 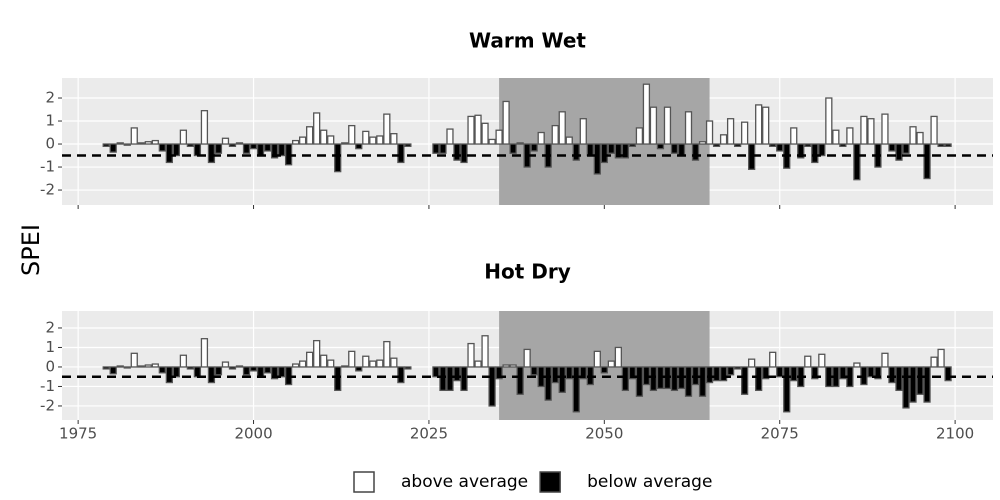 I want to click on y-tick-label: -2, so click(x=47, y=405).